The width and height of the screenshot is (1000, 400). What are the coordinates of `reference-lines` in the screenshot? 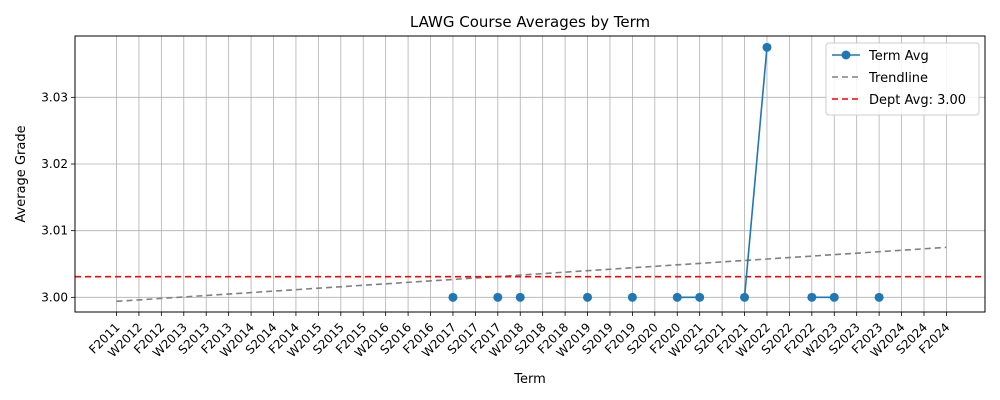 It's located at (530, 274).